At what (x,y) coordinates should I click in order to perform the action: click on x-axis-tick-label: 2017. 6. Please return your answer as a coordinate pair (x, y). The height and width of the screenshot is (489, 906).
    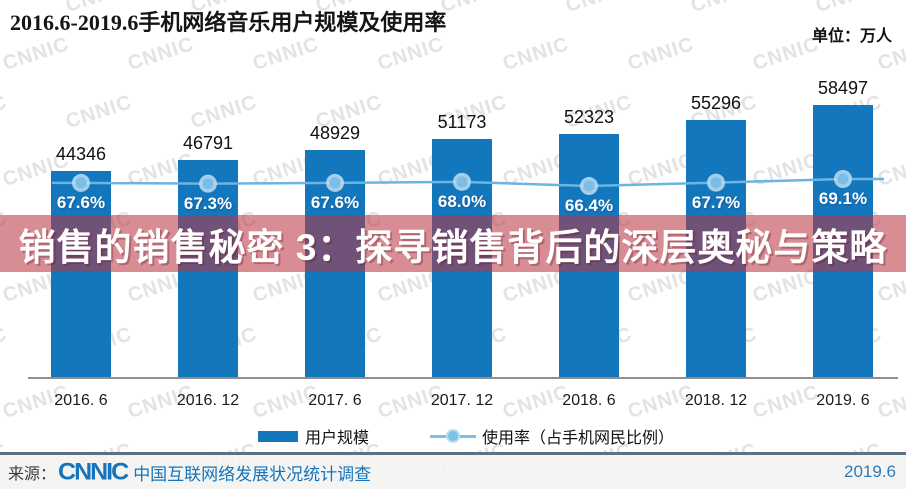
    Looking at the image, I should click on (335, 400).